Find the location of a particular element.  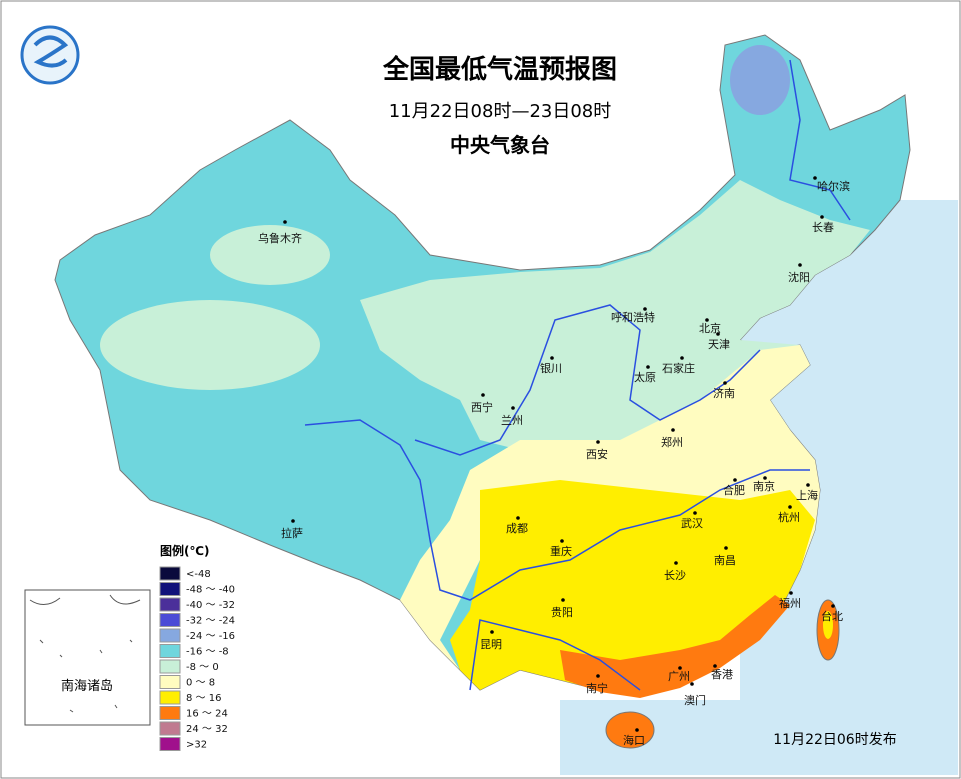

city-label: 哈尔滨 is located at coordinates (833, 186).